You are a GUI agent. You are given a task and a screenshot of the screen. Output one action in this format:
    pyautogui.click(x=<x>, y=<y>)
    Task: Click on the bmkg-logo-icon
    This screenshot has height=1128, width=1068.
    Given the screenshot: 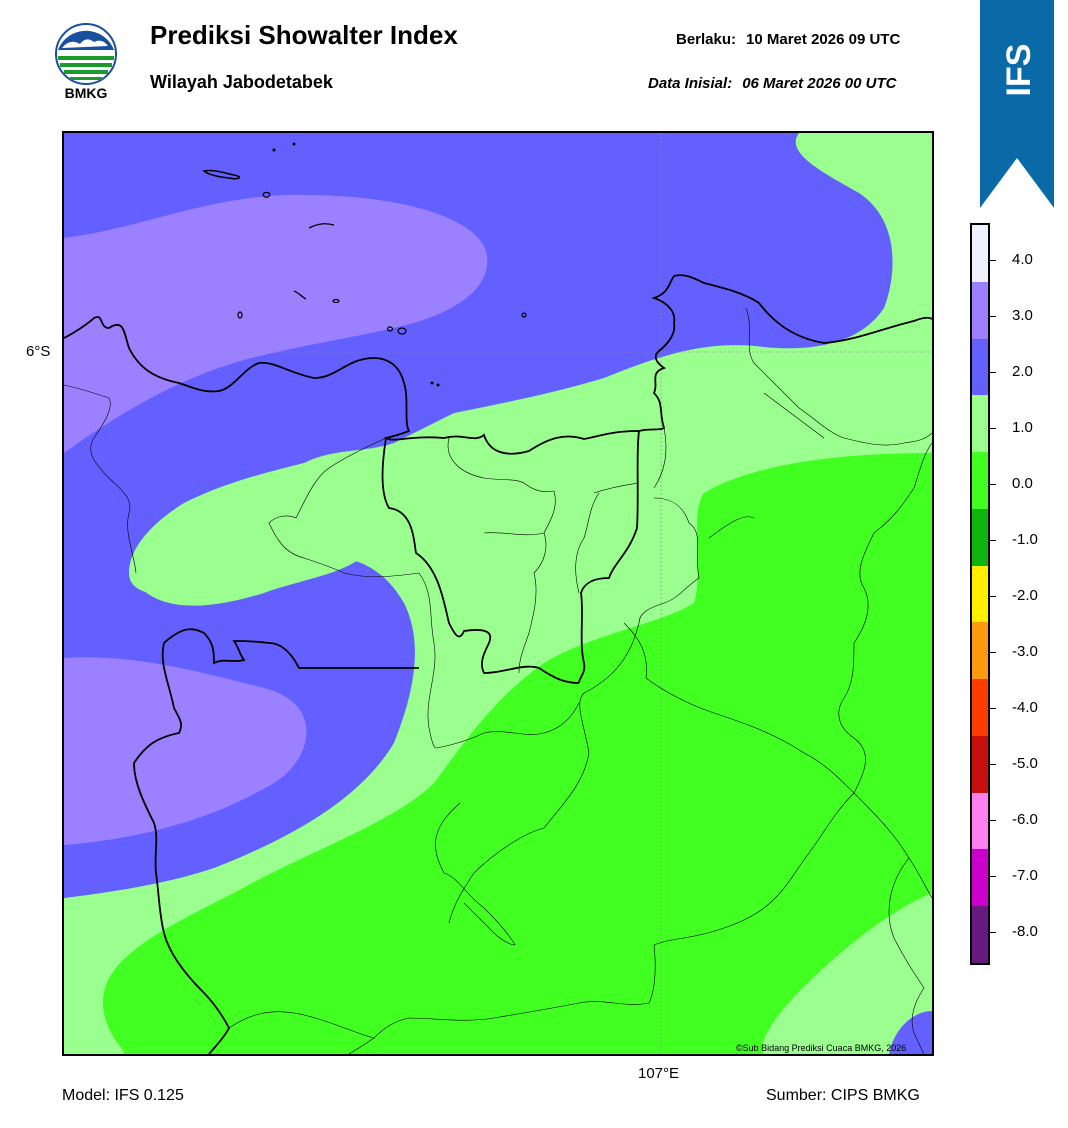 What is the action you would take?
    pyautogui.click(x=86, y=54)
    